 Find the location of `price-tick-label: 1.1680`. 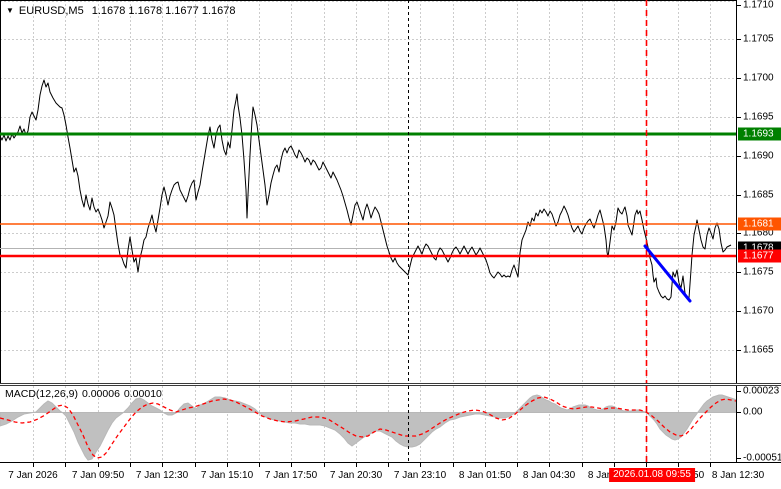

price-tick-label: 1.1680 is located at coordinates (758, 233).